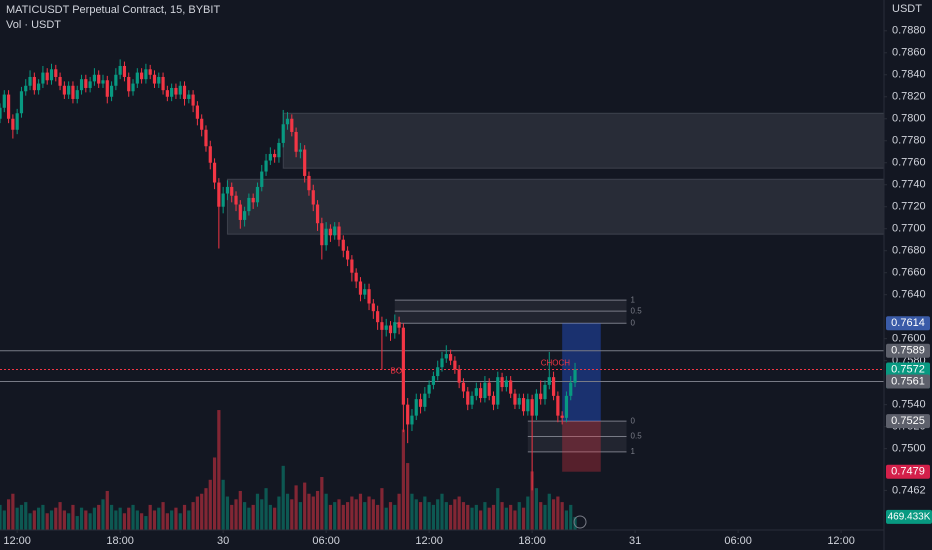 The image size is (932, 550). What do you see at coordinates (113, 10) in the screenshot?
I see `chart-title: MATICUSDT Perpetual Contract, 15, BYBIT` at bounding box center [113, 10].